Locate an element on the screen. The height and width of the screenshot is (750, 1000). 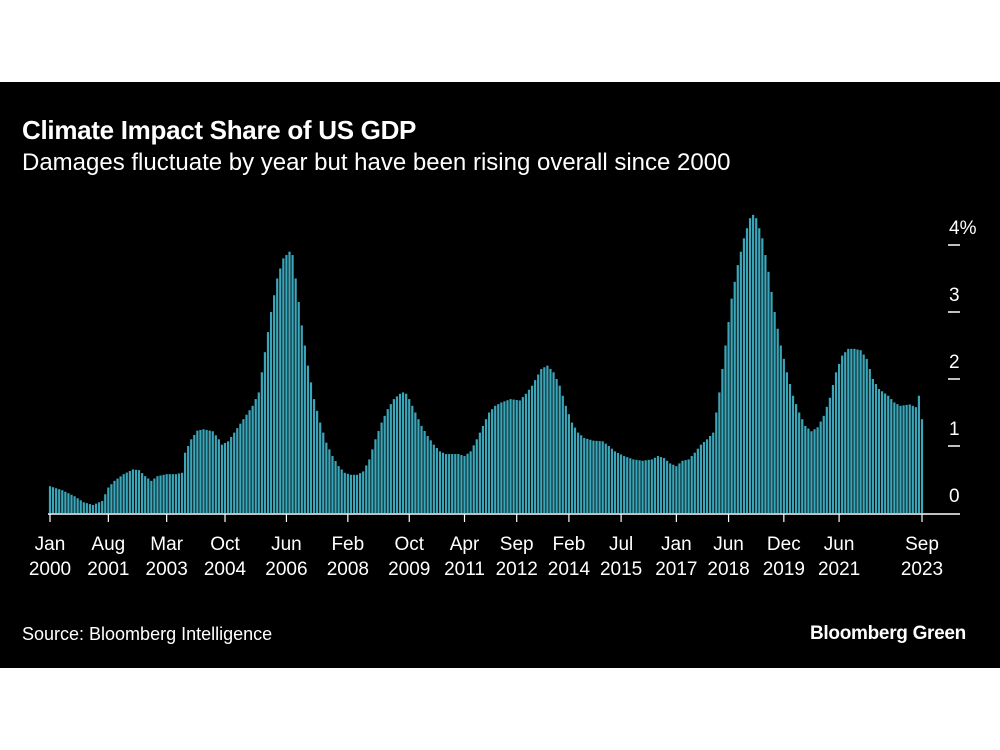
source-note: Source: Bloomberg Intelligence is located at coordinates (147, 634).